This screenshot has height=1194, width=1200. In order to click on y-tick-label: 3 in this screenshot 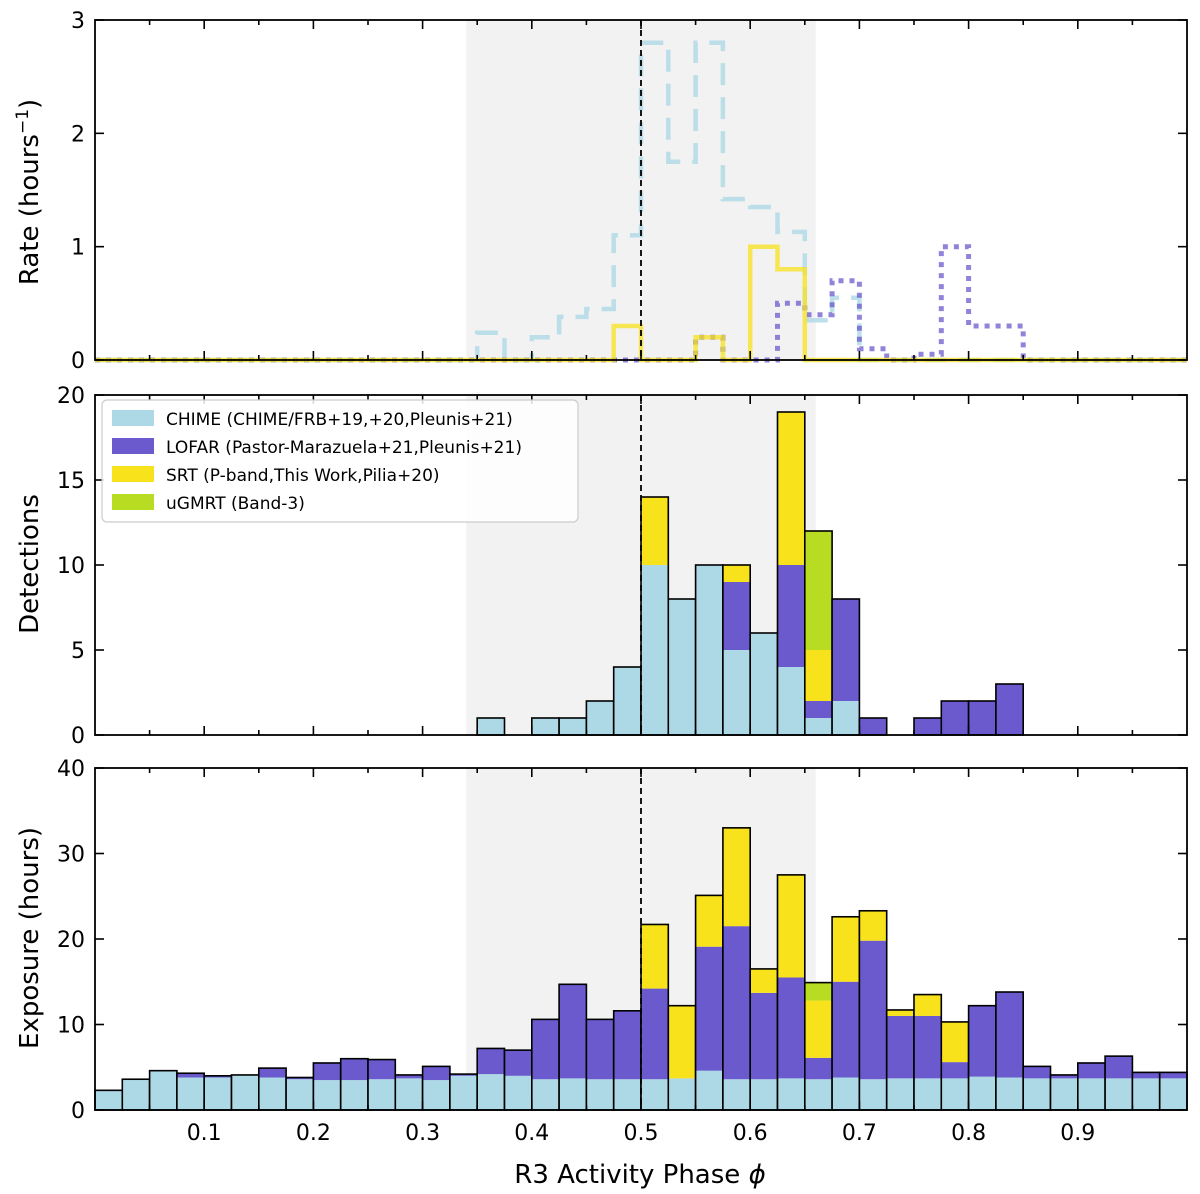, I will do `click(78, 21)`.